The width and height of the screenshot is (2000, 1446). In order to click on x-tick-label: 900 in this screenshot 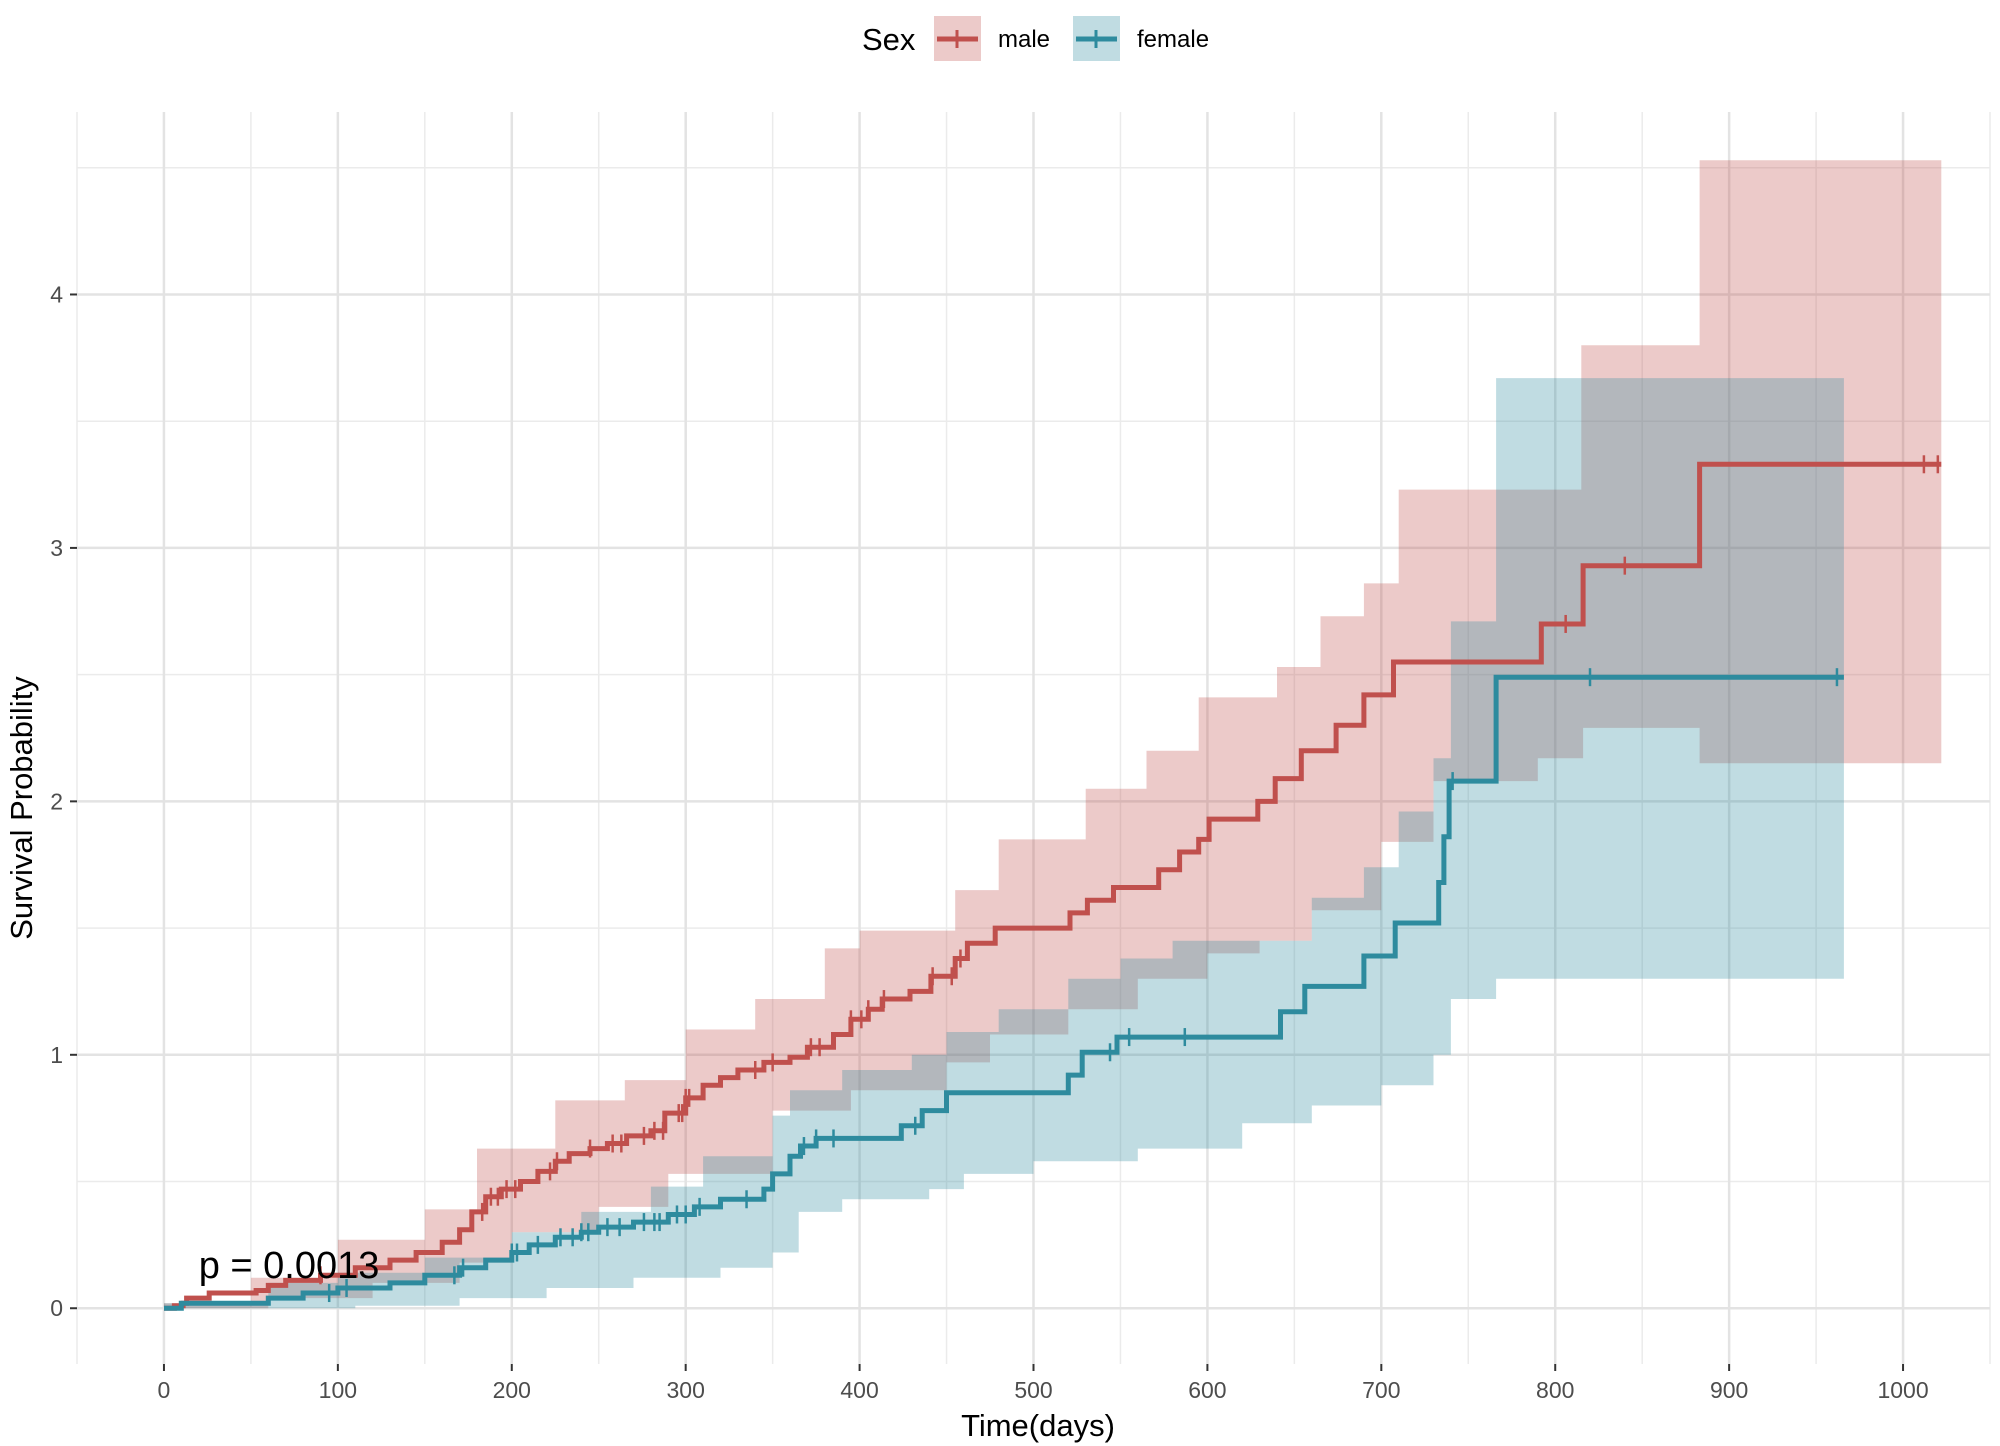, I will do `click(1729, 1390)`.